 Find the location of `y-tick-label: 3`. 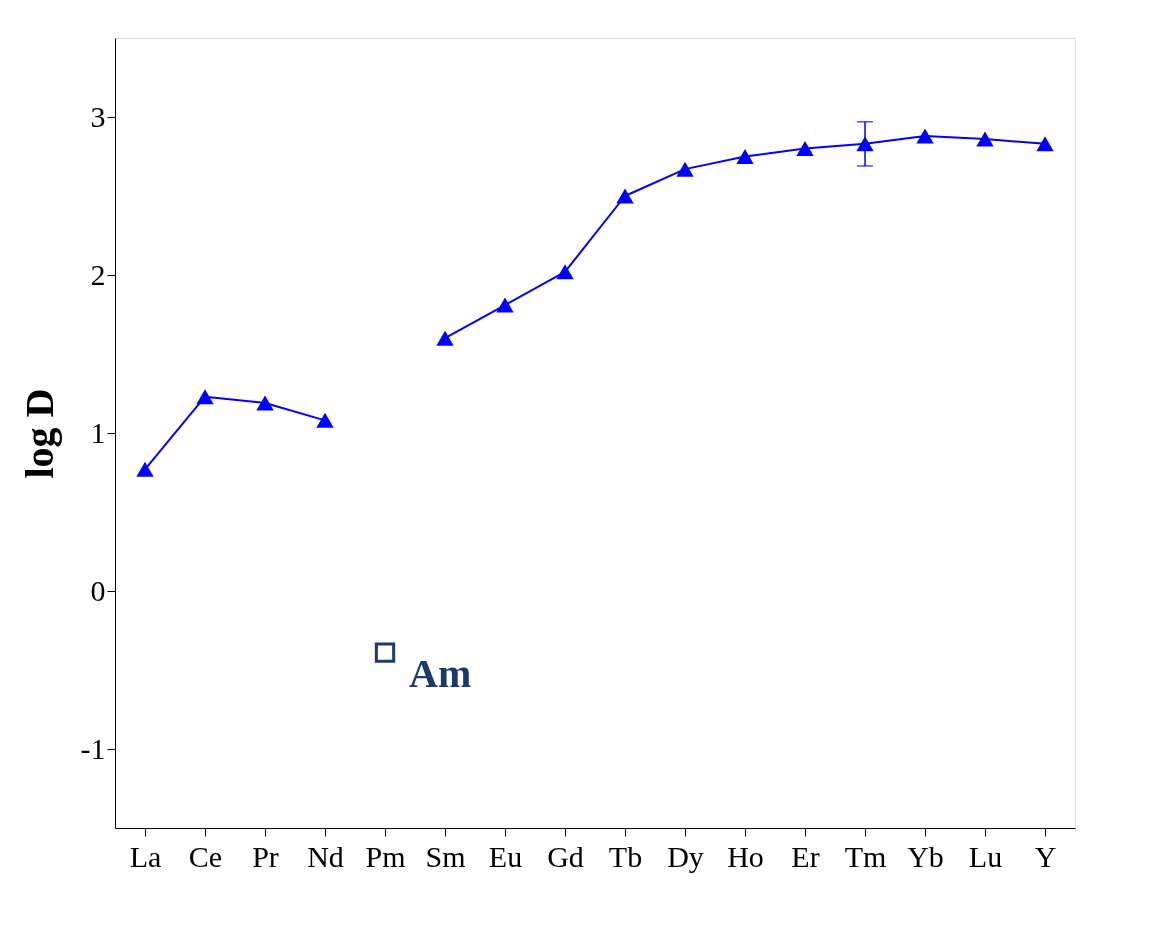

y-tick-label: 3 is located at coordinates (98, 116).